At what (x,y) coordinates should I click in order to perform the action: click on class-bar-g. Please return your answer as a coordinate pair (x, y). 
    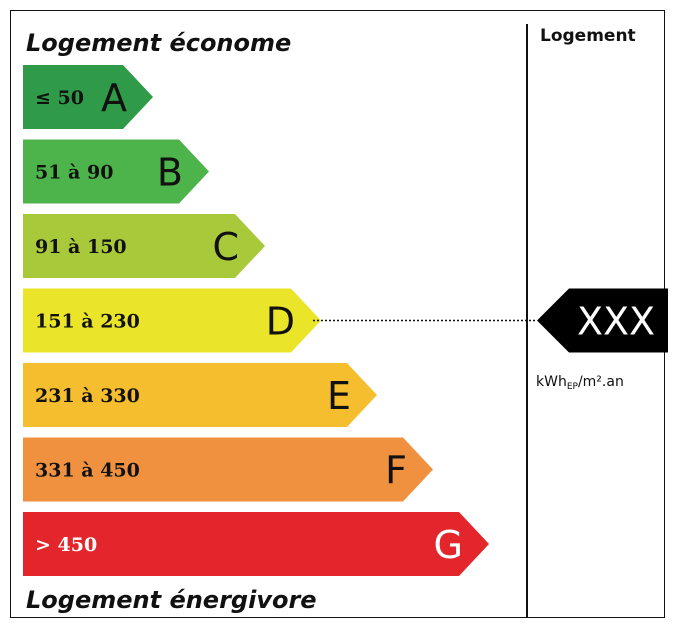
    Looking at the image, I should click on (256, 544).